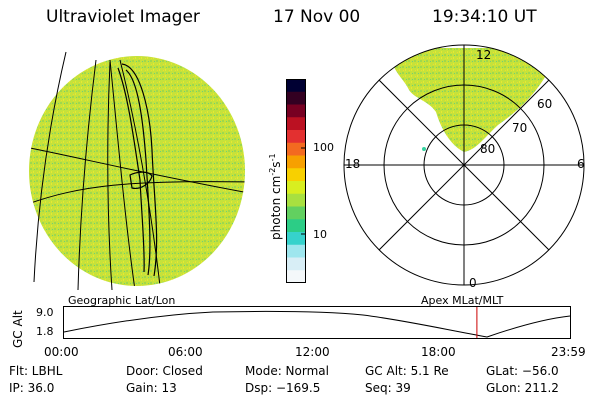  Describe the element at coordinates (522, 371) in the screenshot. I see `status-glat: GLat: −56.0` at that location.